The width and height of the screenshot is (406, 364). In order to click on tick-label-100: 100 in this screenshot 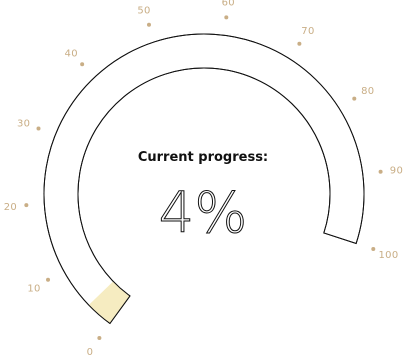, I will do `click(389, 255)`.